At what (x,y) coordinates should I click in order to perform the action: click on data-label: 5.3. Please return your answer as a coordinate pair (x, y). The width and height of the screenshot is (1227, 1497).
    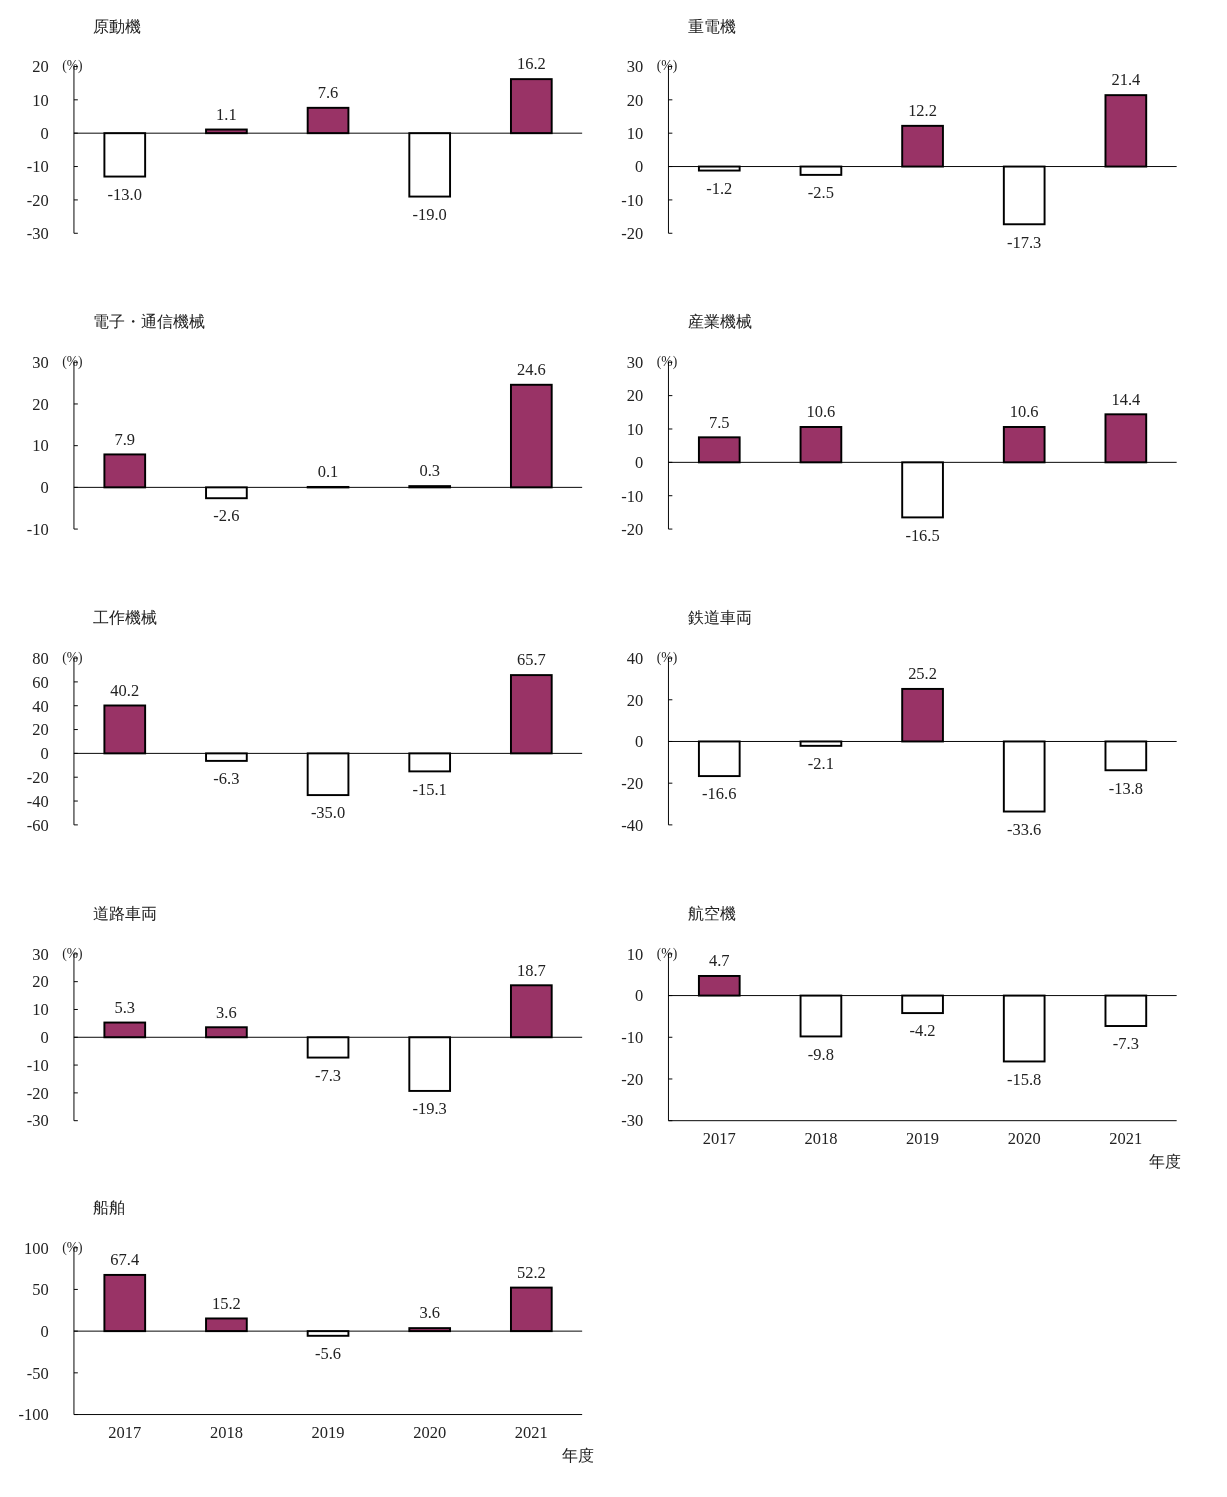
    Looking at the image, I should click on (125, 1007).